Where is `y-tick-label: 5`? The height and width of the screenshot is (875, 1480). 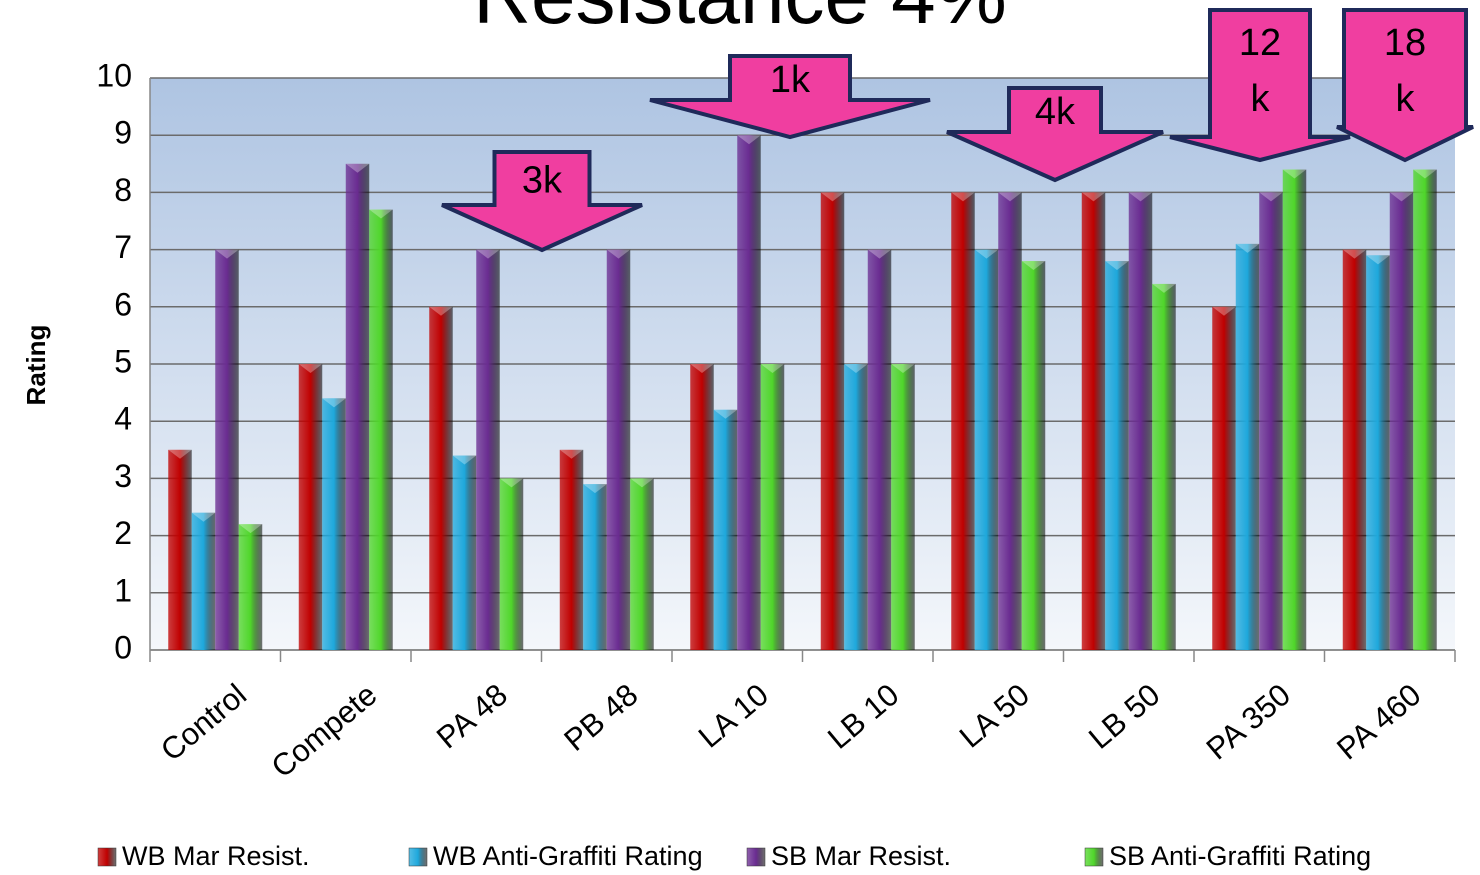 y-tick-label: 5 is located at coordinates (123, 361).